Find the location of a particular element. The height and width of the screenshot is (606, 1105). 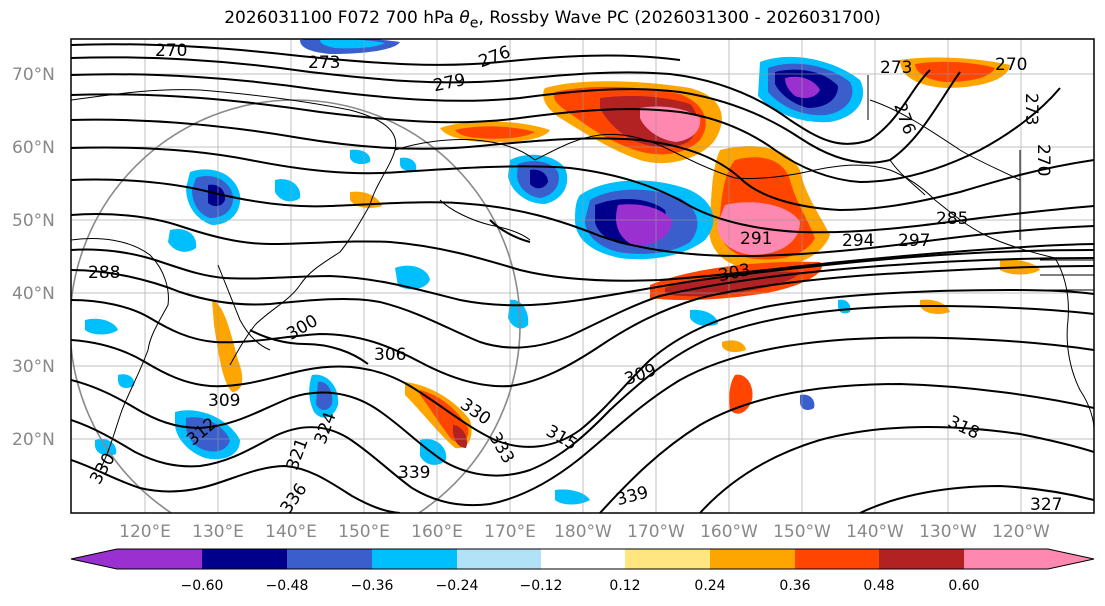

lon-label: 150°E is located at coordinates (364, 532).